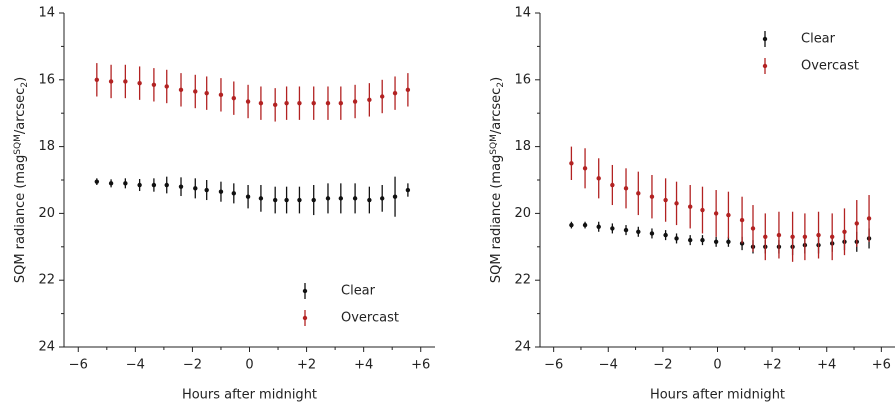 Image resolution: width=896 pixels, height=410 pixels. What do you see at coordinates (496, 219) in the screenshot?
I see `y-axis-label-part: SQM radiance (mag` at bounding box center [496, 219].